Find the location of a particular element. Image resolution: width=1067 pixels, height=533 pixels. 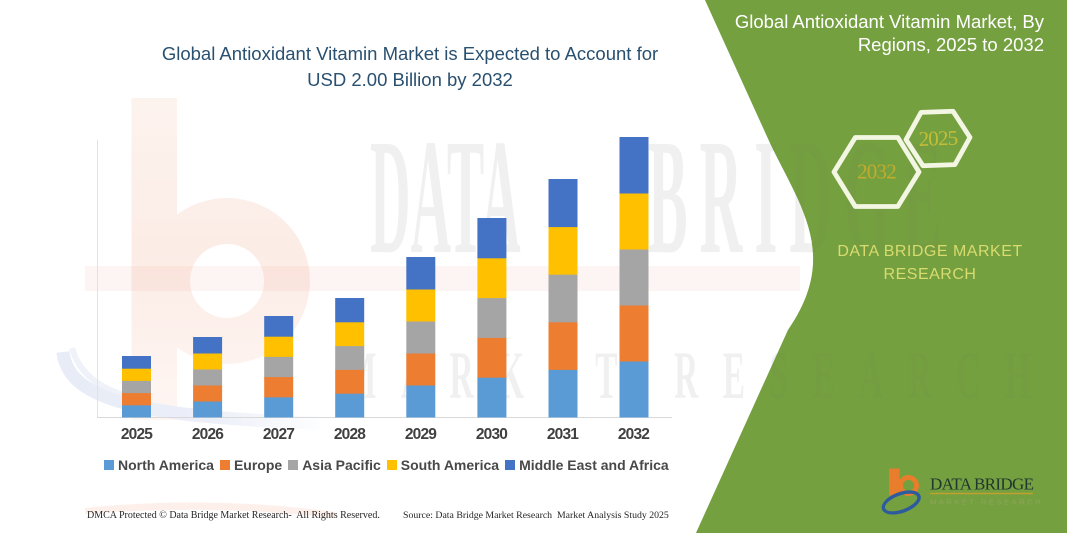

svg-text: DATA BRIDGE is located at coordinates (982, 484).